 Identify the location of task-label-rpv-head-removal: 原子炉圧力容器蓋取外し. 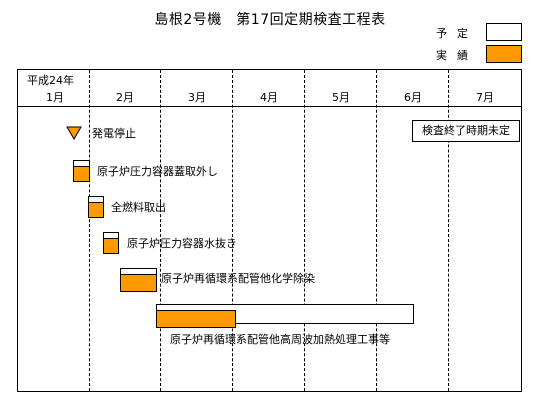
(157, 171).